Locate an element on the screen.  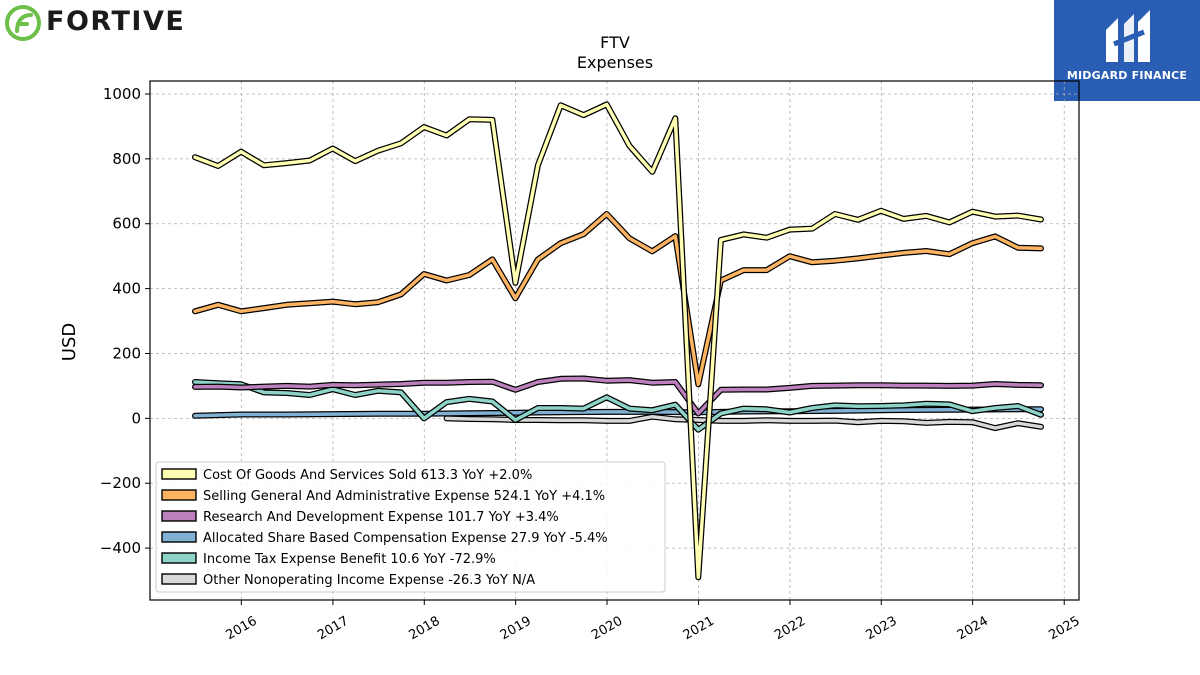
midgard-logo-icon is located at coordinates (1128, 36).